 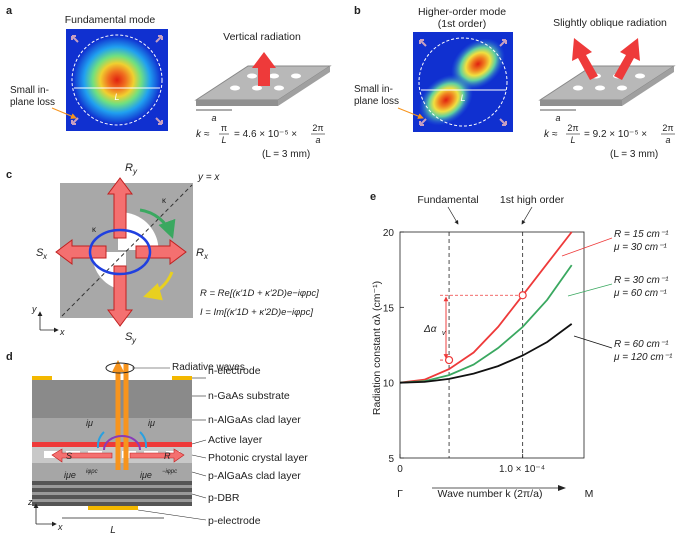 What do you see at coordinates (206, 256) in the screenshot?
I see `Rx-sub: x` at bounding box center [206, 256].